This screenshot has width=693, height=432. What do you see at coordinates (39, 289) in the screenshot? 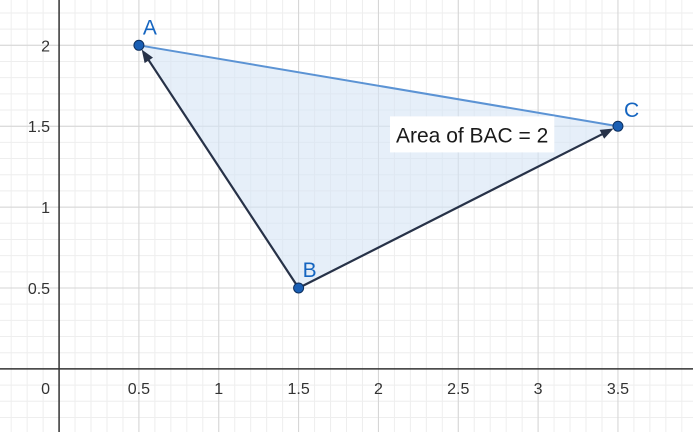
I see `y-tick-label: 0.5` at bounding box center [39, 289].